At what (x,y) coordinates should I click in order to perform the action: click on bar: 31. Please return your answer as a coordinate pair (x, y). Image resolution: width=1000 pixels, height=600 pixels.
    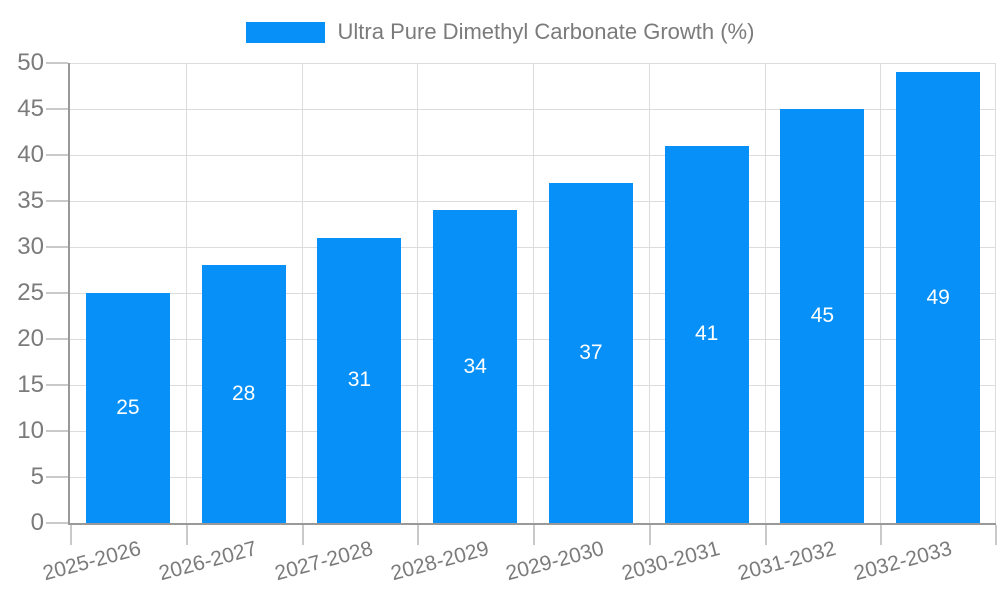
    Looking at the image, I should click on (359, 380).